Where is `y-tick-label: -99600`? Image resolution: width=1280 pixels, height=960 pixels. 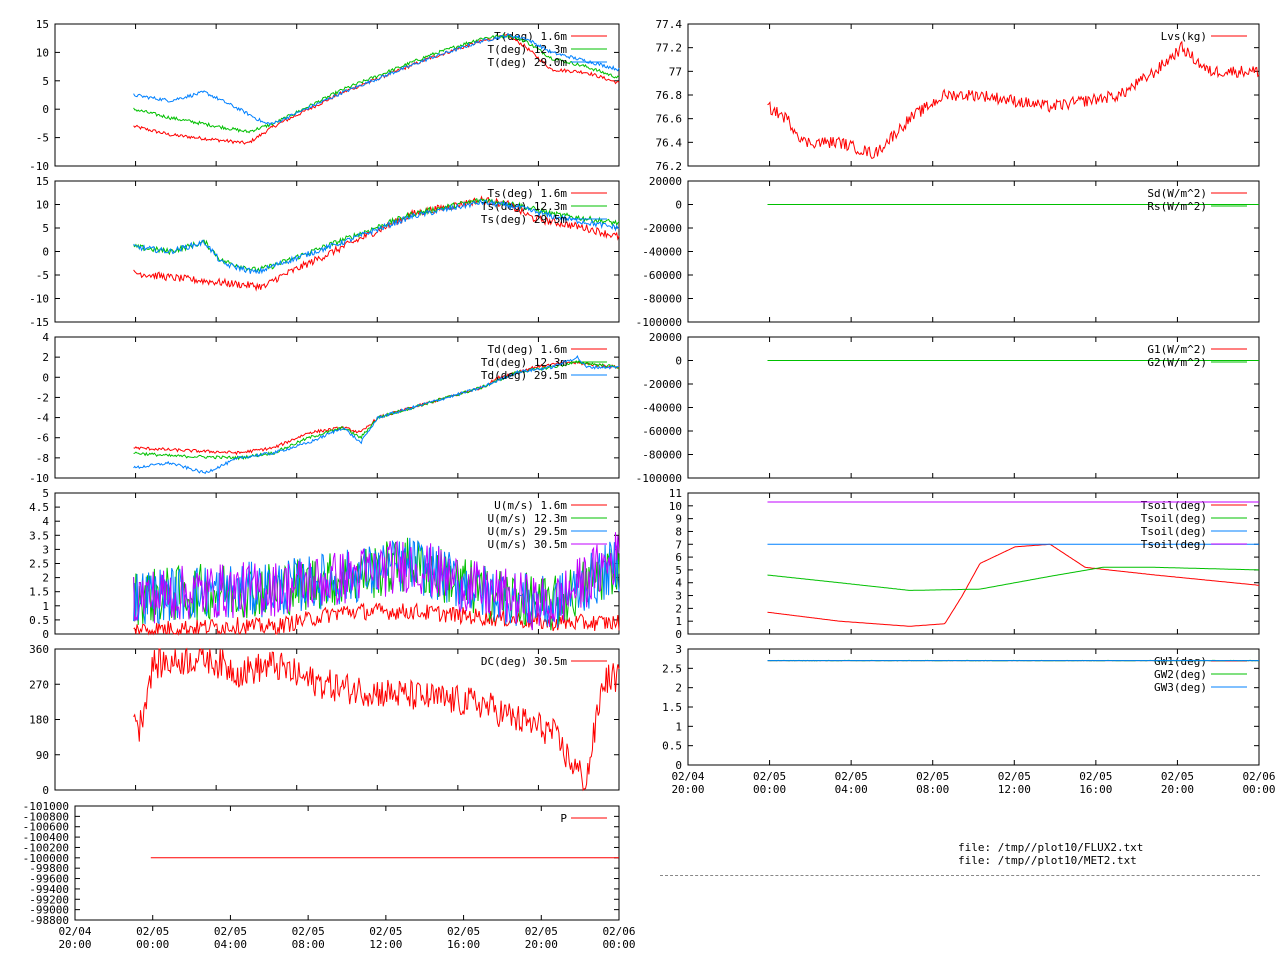
y-tick-label: -99600 is located at coordinates (49, 879).